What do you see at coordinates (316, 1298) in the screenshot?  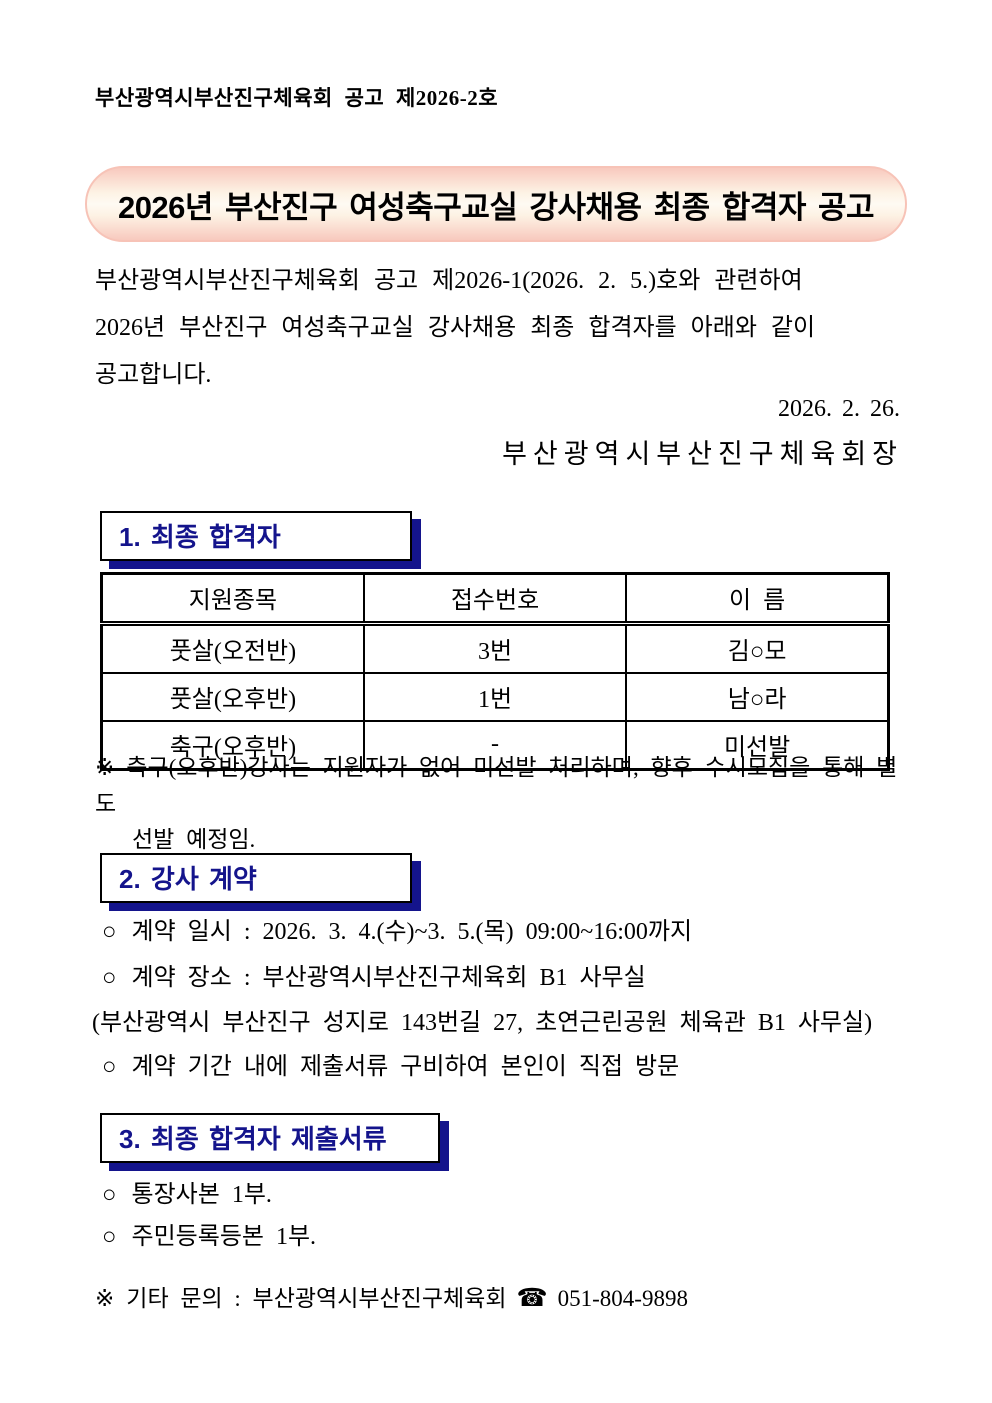 I see `contact-text: 기타 문의 : 부산광역시부산진구체육회` at bounding box center [316, 1298].